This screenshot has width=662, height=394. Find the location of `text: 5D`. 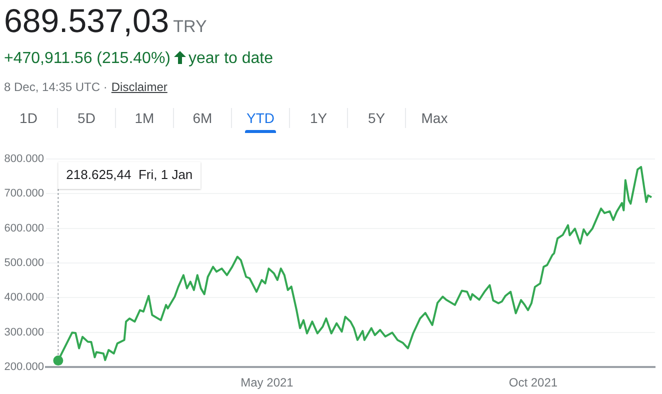

text: 5D is located at coordinates (87, 118).